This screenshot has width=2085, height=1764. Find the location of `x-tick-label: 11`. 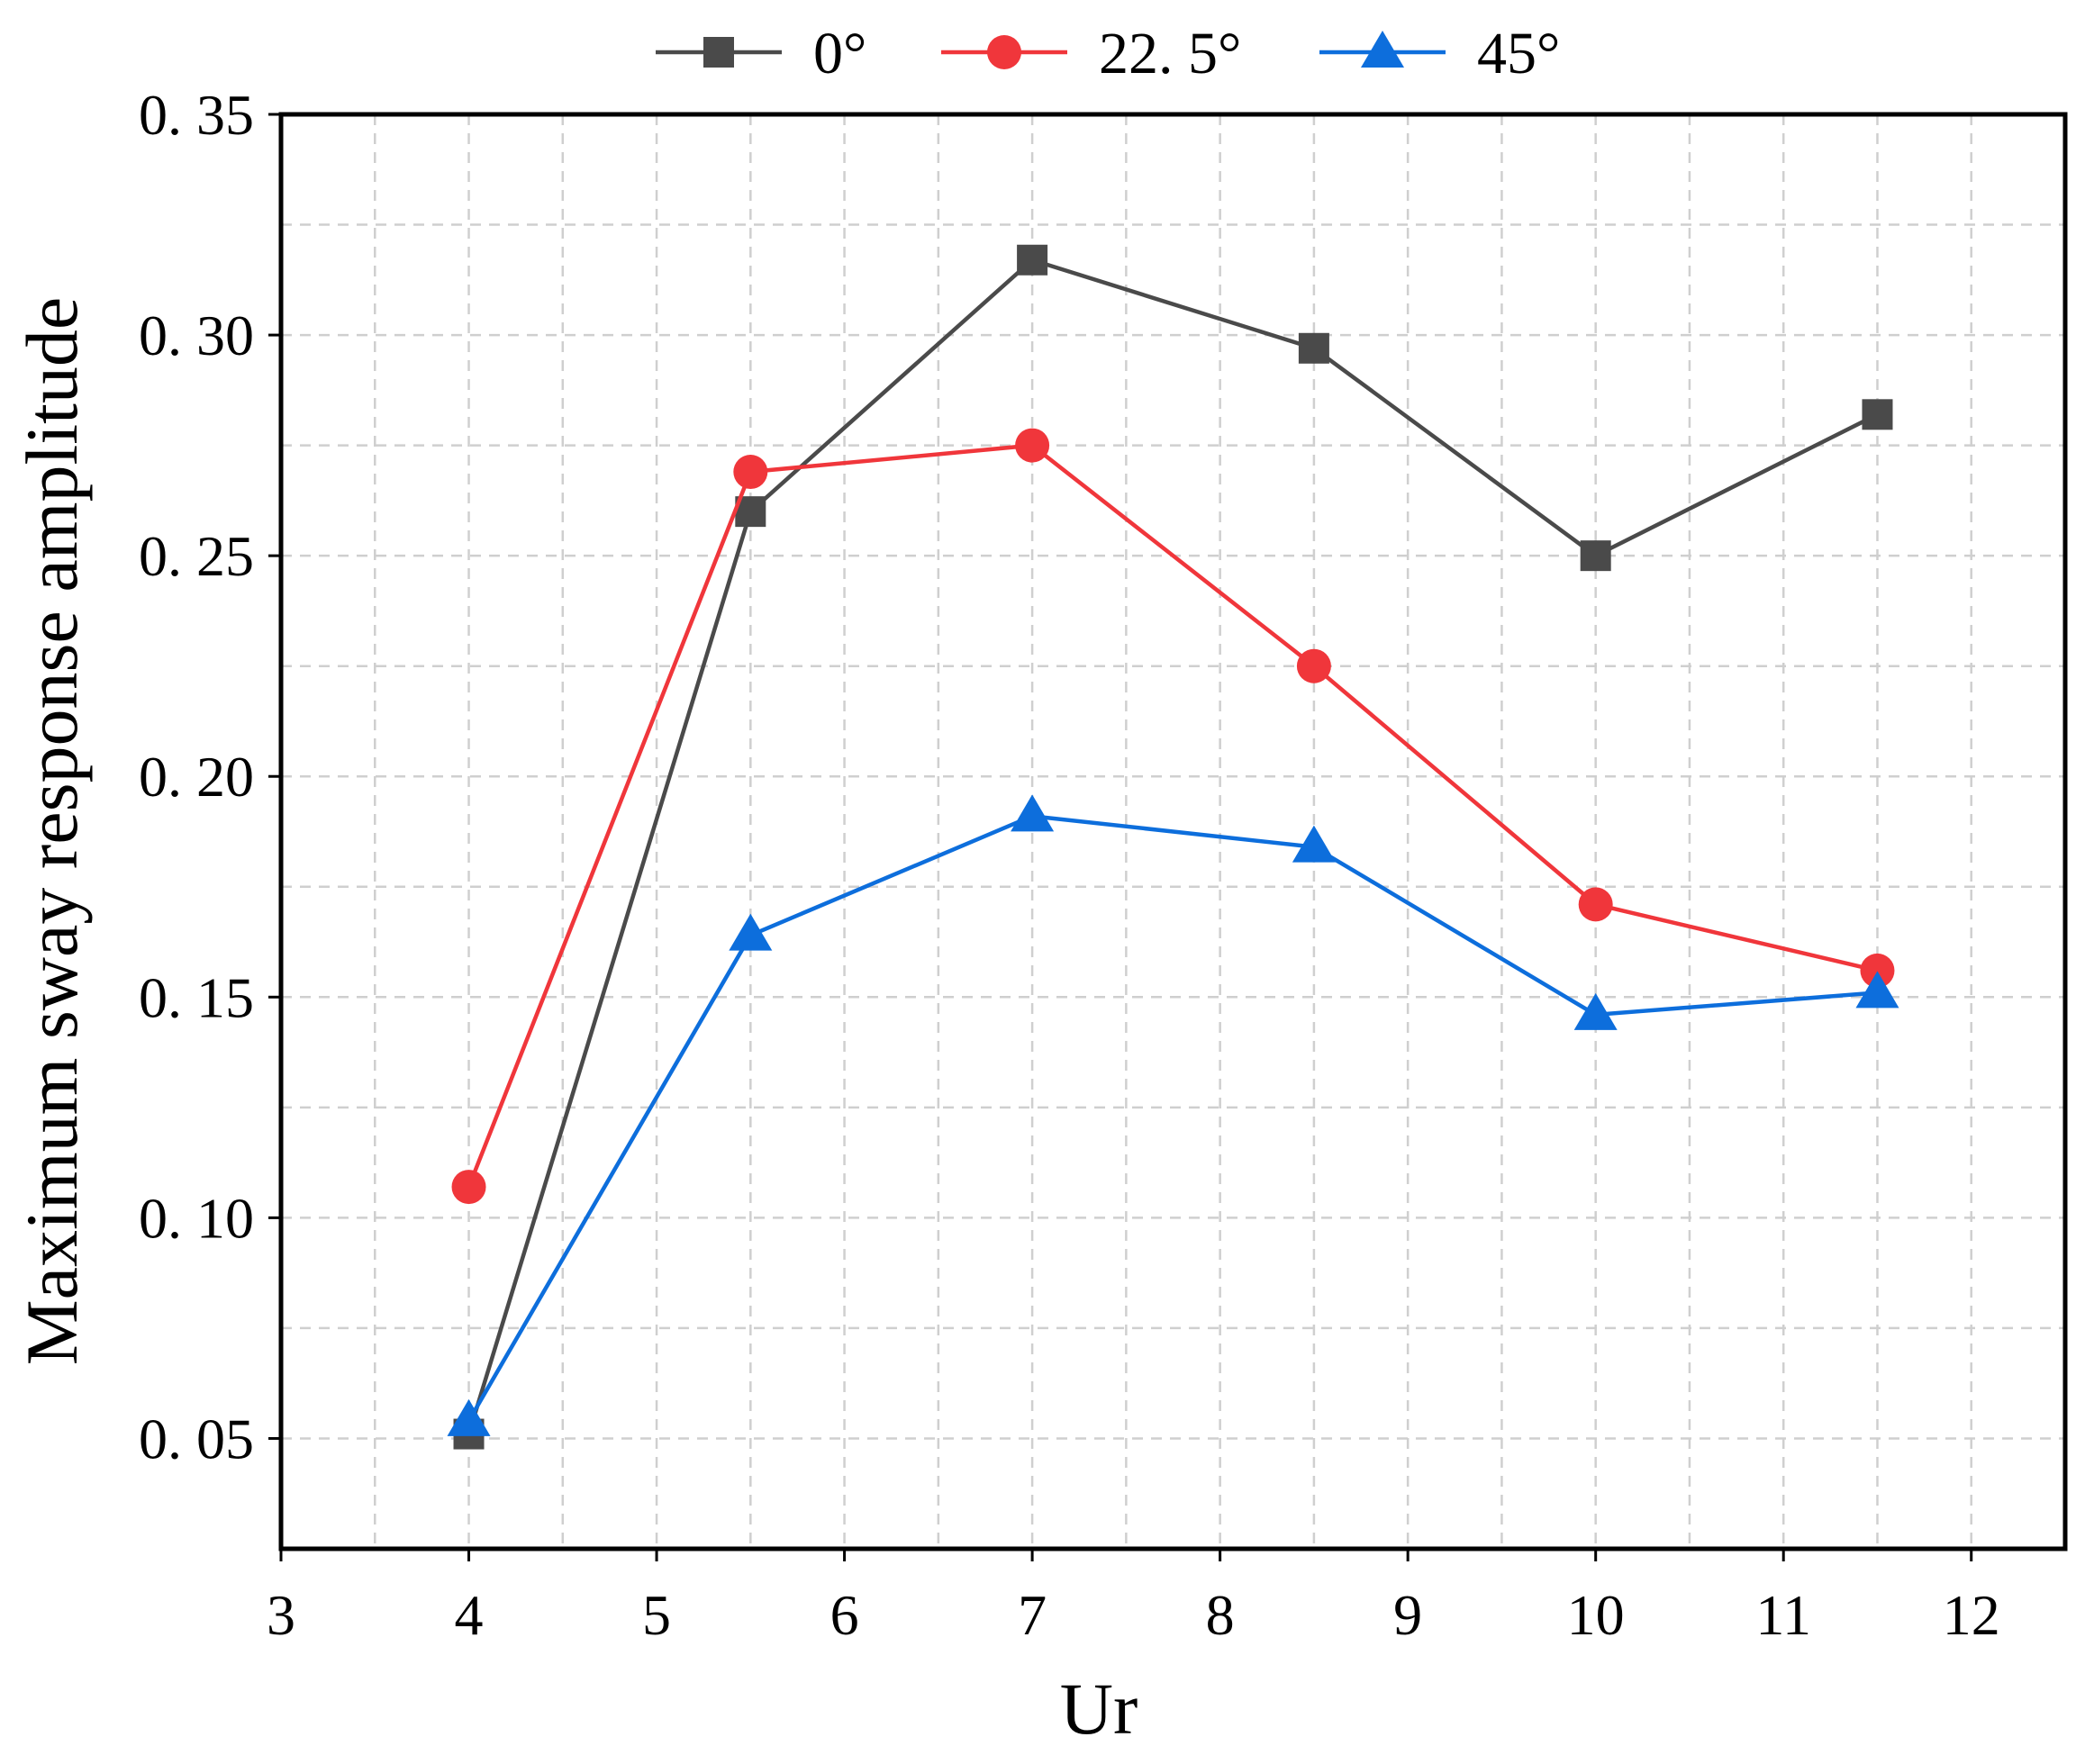

x-tick-label: 11 is located at coordinates (1783, 1615).